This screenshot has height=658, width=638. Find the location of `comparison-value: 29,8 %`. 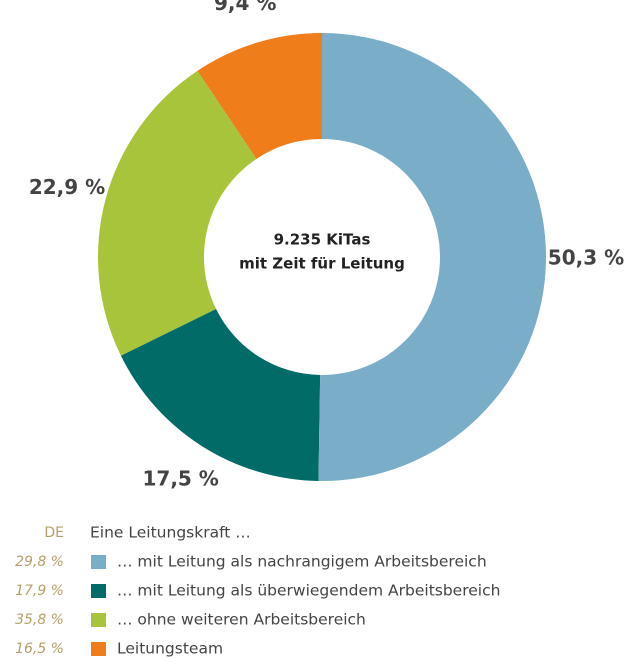

comparison-value: 29,8 % is located at coordinates (39, 562).